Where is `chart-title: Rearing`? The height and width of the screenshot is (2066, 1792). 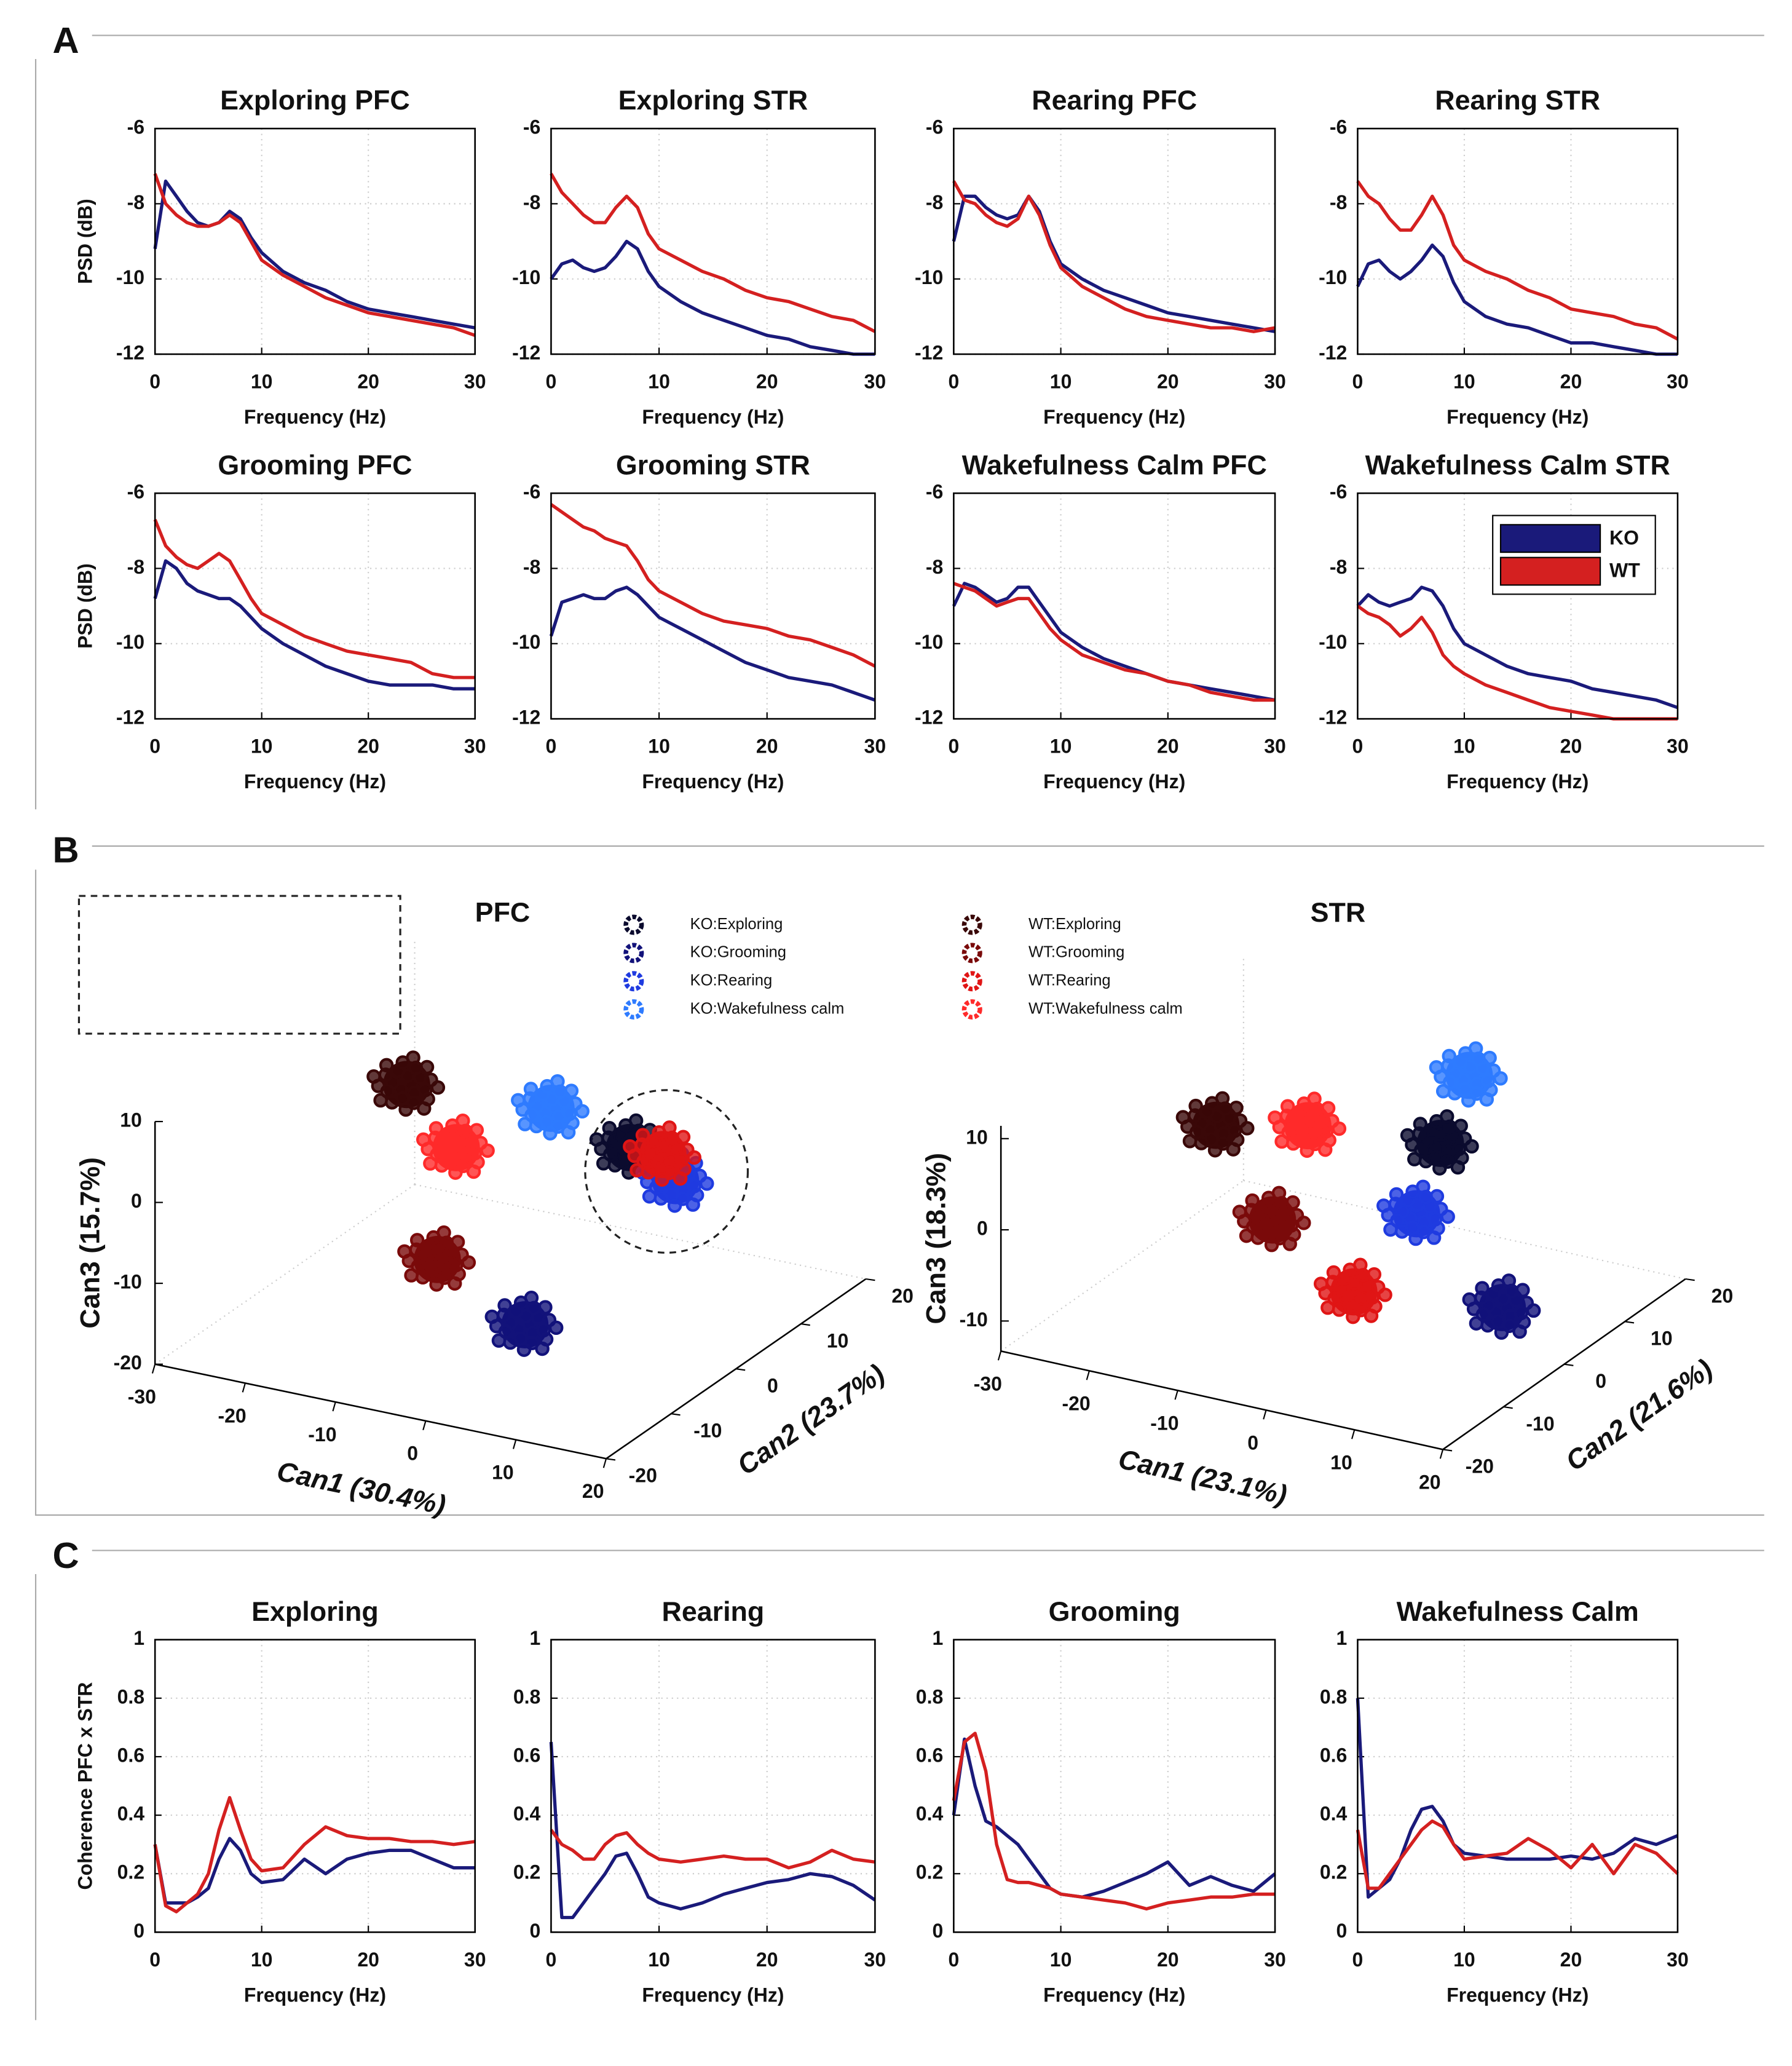
chart-title: Rearing is located at coordinates (714, 1611).